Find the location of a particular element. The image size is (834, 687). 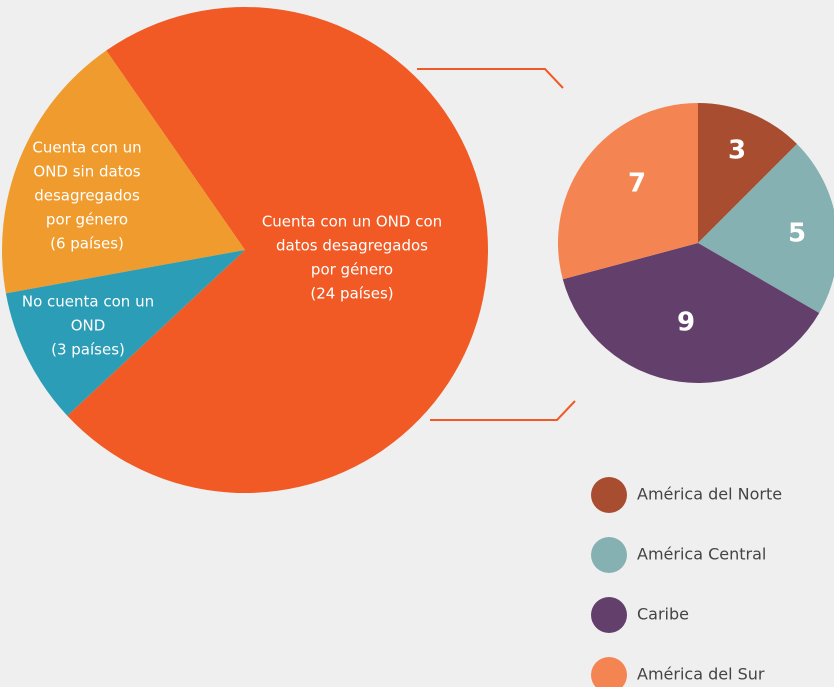

legend-label: América del Norte is located at coordinates (709, 494).